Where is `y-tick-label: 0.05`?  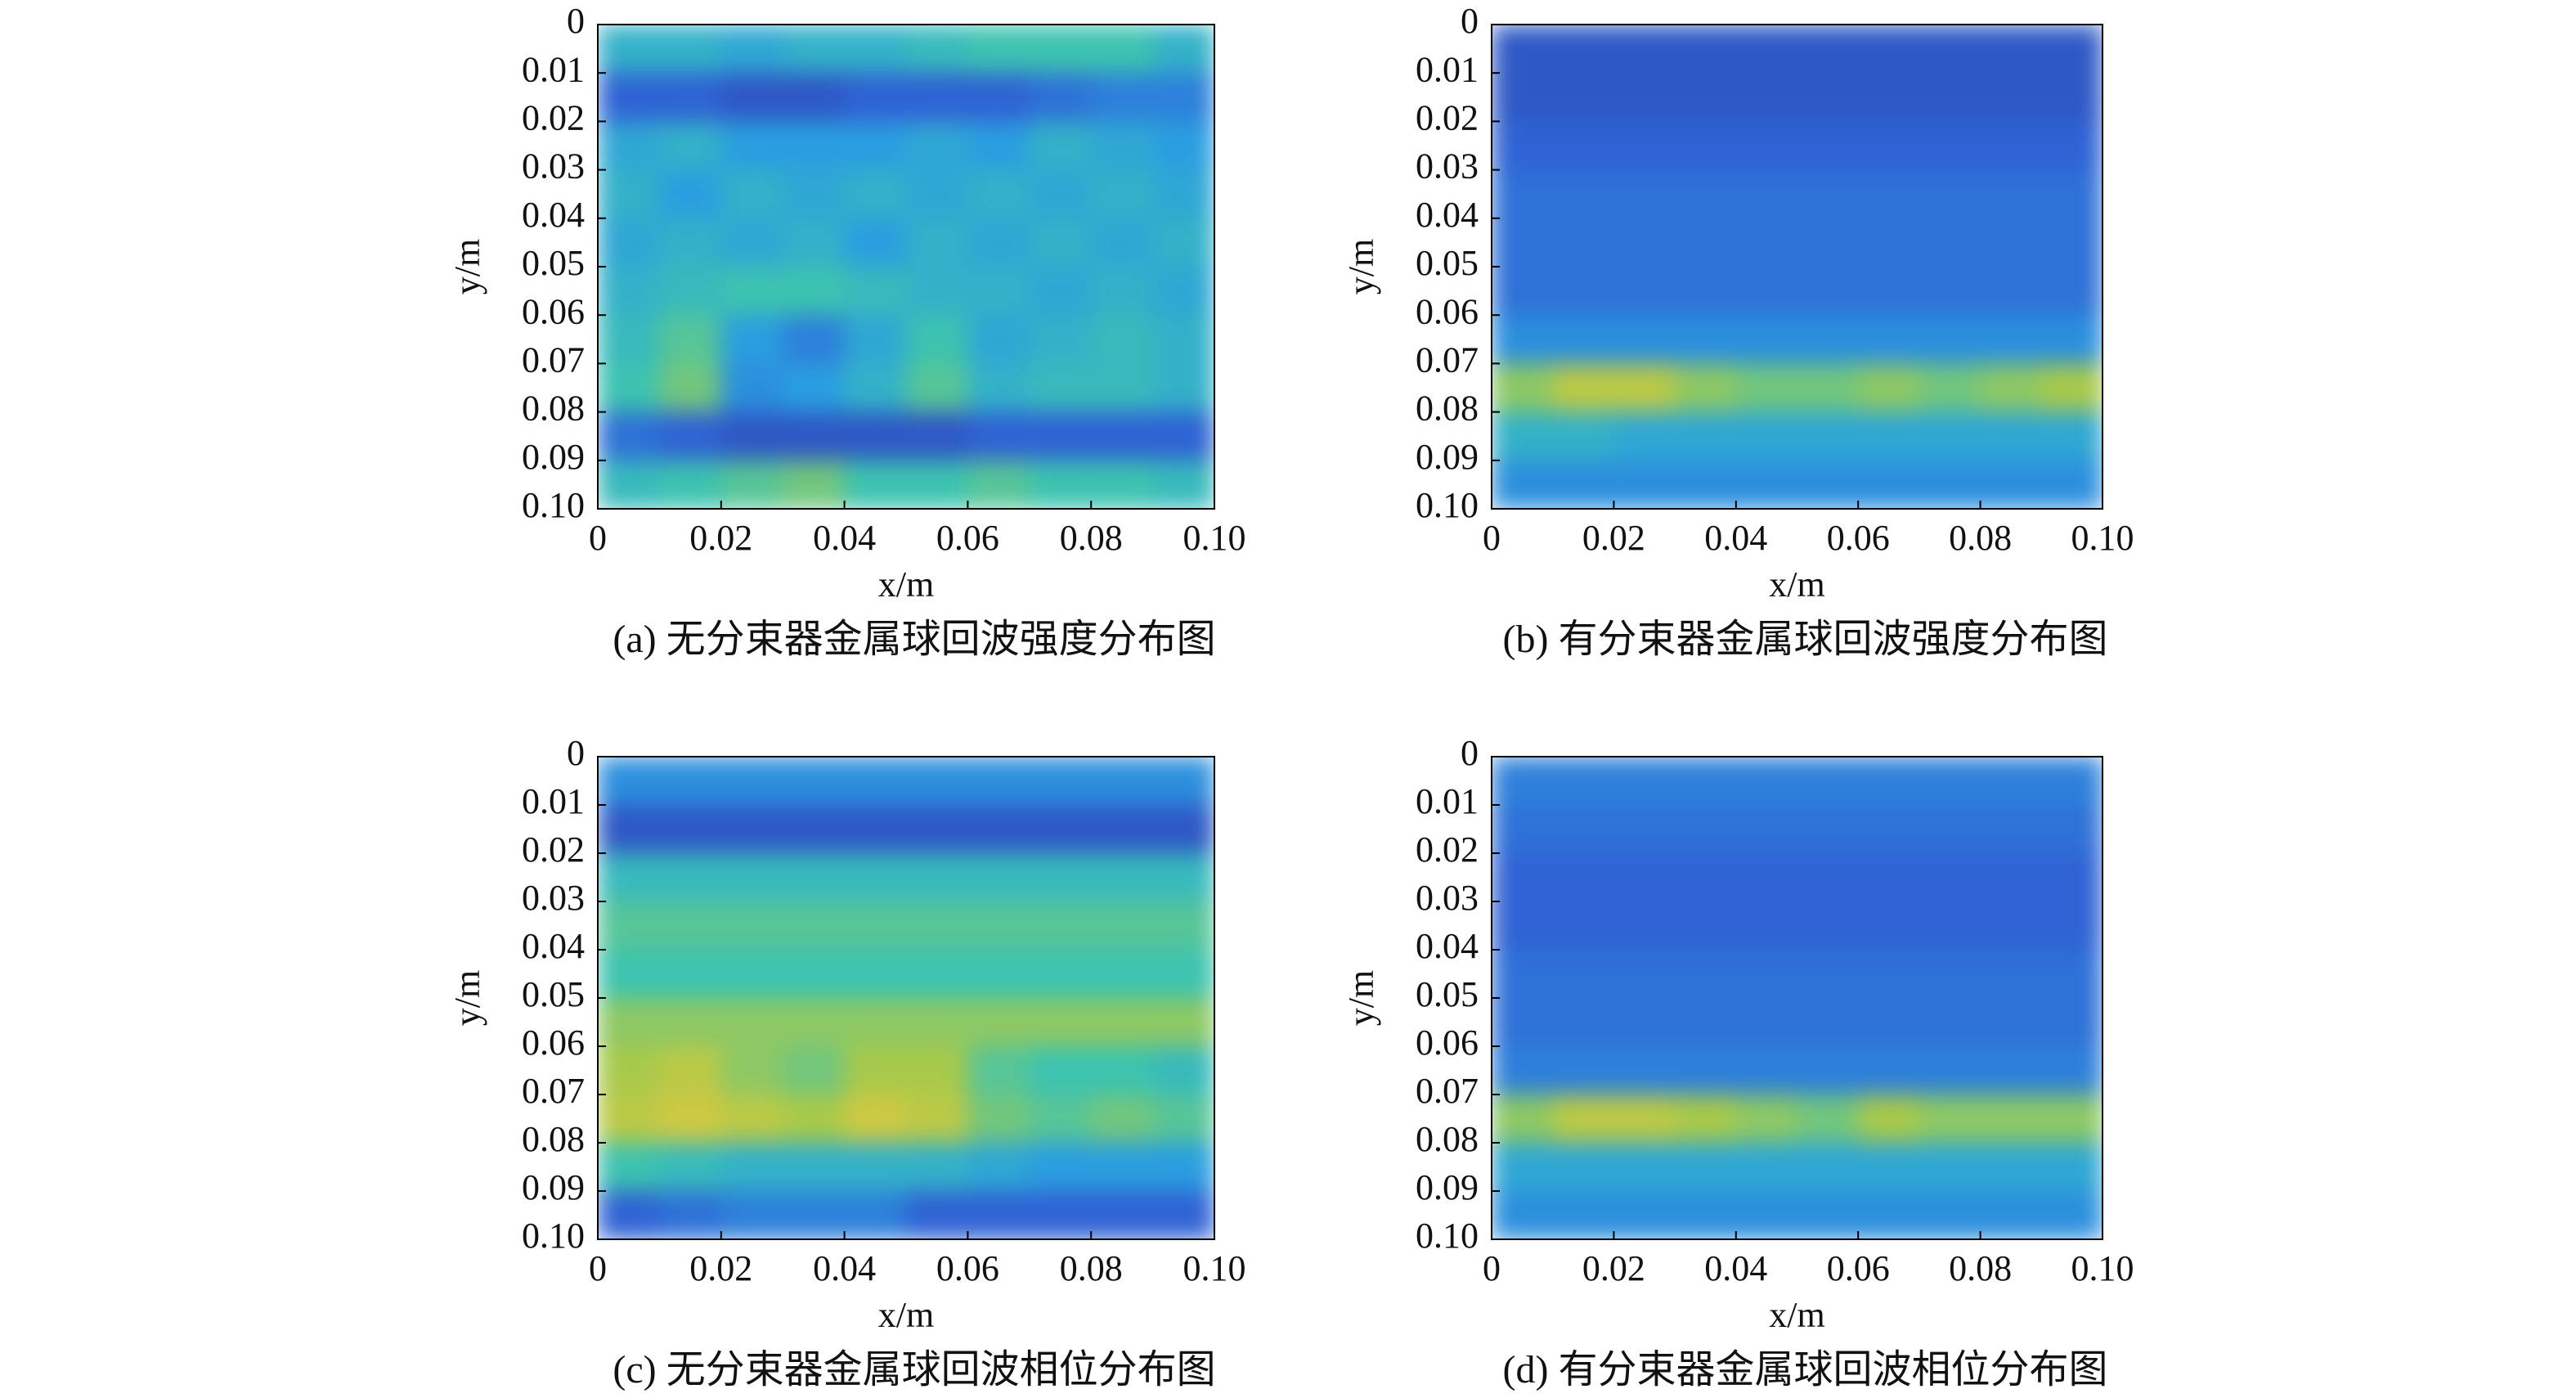
y-tick-label: 0.05 is located at coordinates (1447, 994).